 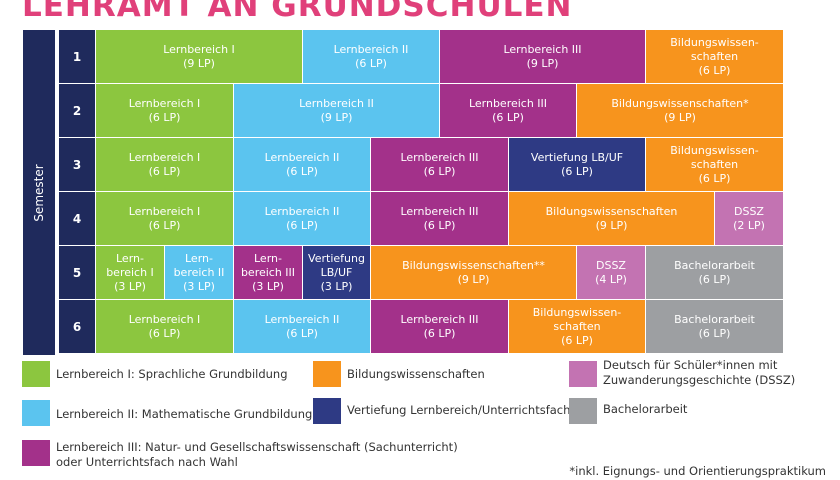 I want to click on module-lb3-semester-3: Lernbereich III (6 LP), so click(x=439, y=164).